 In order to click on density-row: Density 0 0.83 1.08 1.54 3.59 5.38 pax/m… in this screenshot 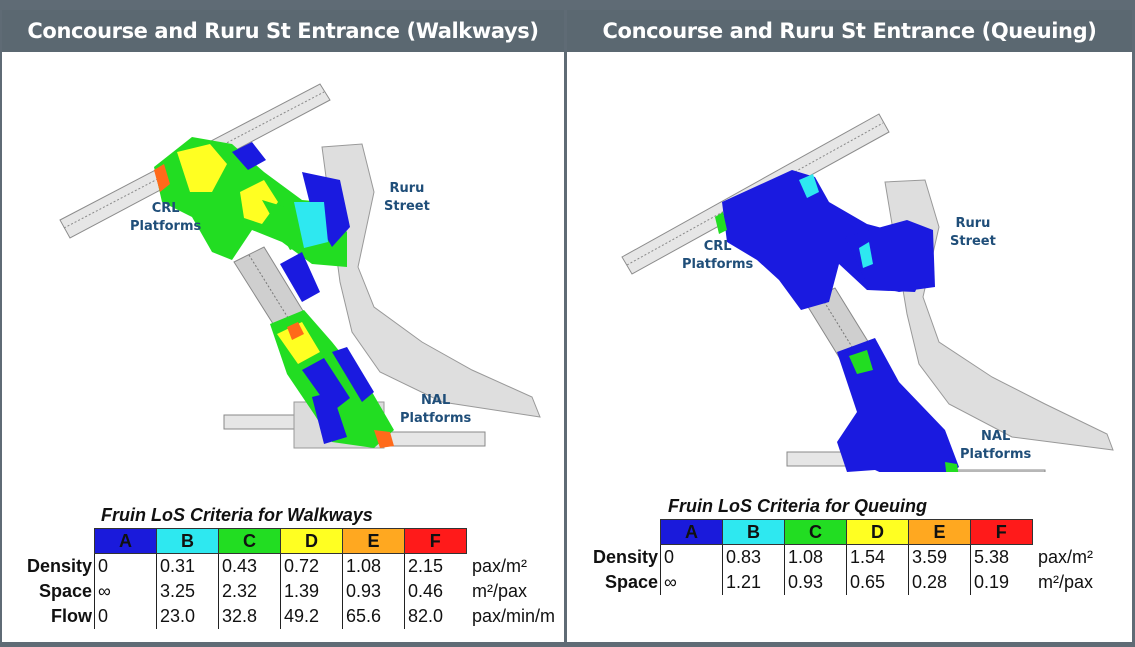, I will do `click(841, 557)`.